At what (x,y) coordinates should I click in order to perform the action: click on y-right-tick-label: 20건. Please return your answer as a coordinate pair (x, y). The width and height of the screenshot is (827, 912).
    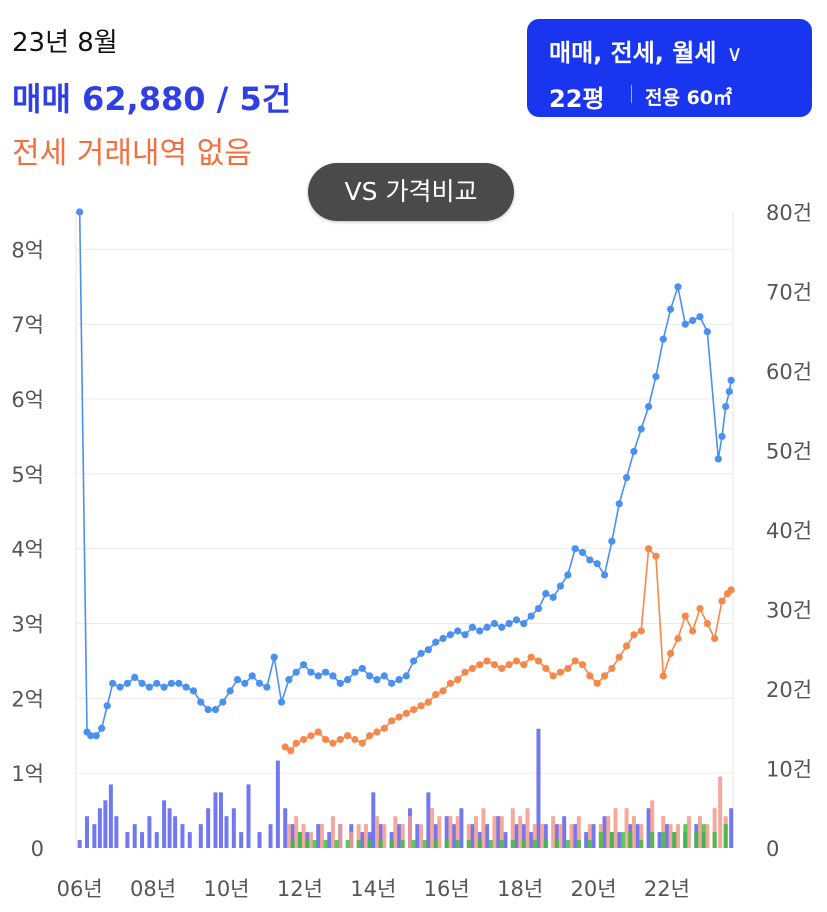
    Looking at the image, I should click on (789, 690).